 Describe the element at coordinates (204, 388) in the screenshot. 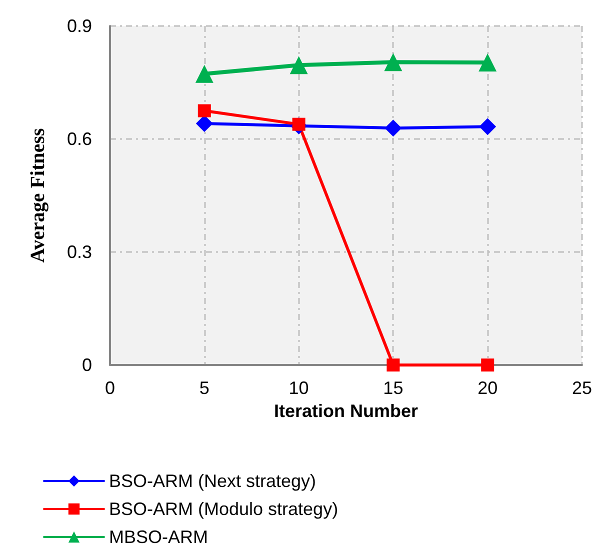

I see `x-tick-label: 5` at that location.